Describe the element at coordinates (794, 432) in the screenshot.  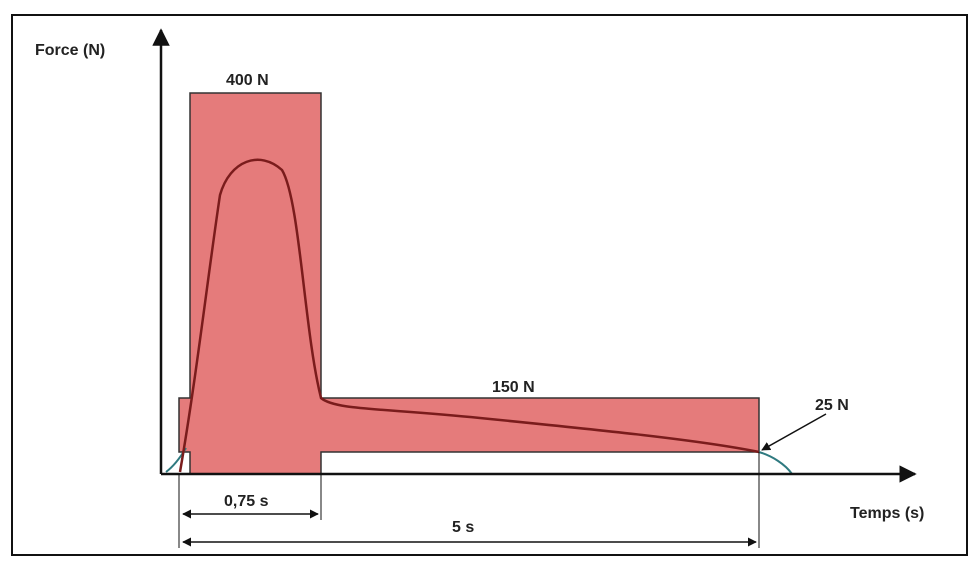
I see `final-force-leader` at that location.